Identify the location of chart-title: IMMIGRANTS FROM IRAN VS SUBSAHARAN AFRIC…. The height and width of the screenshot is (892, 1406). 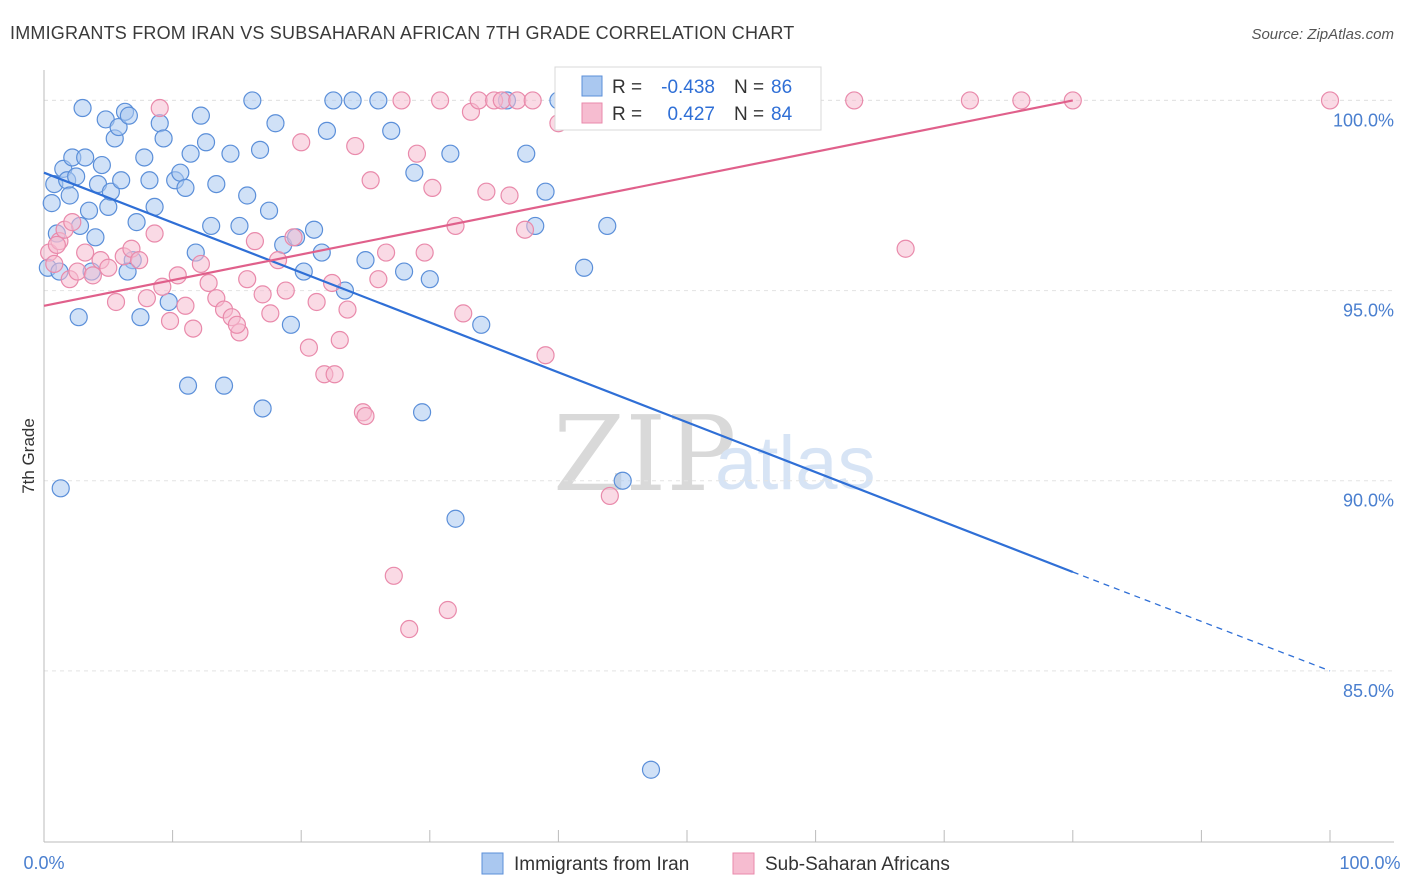
(402, 33).